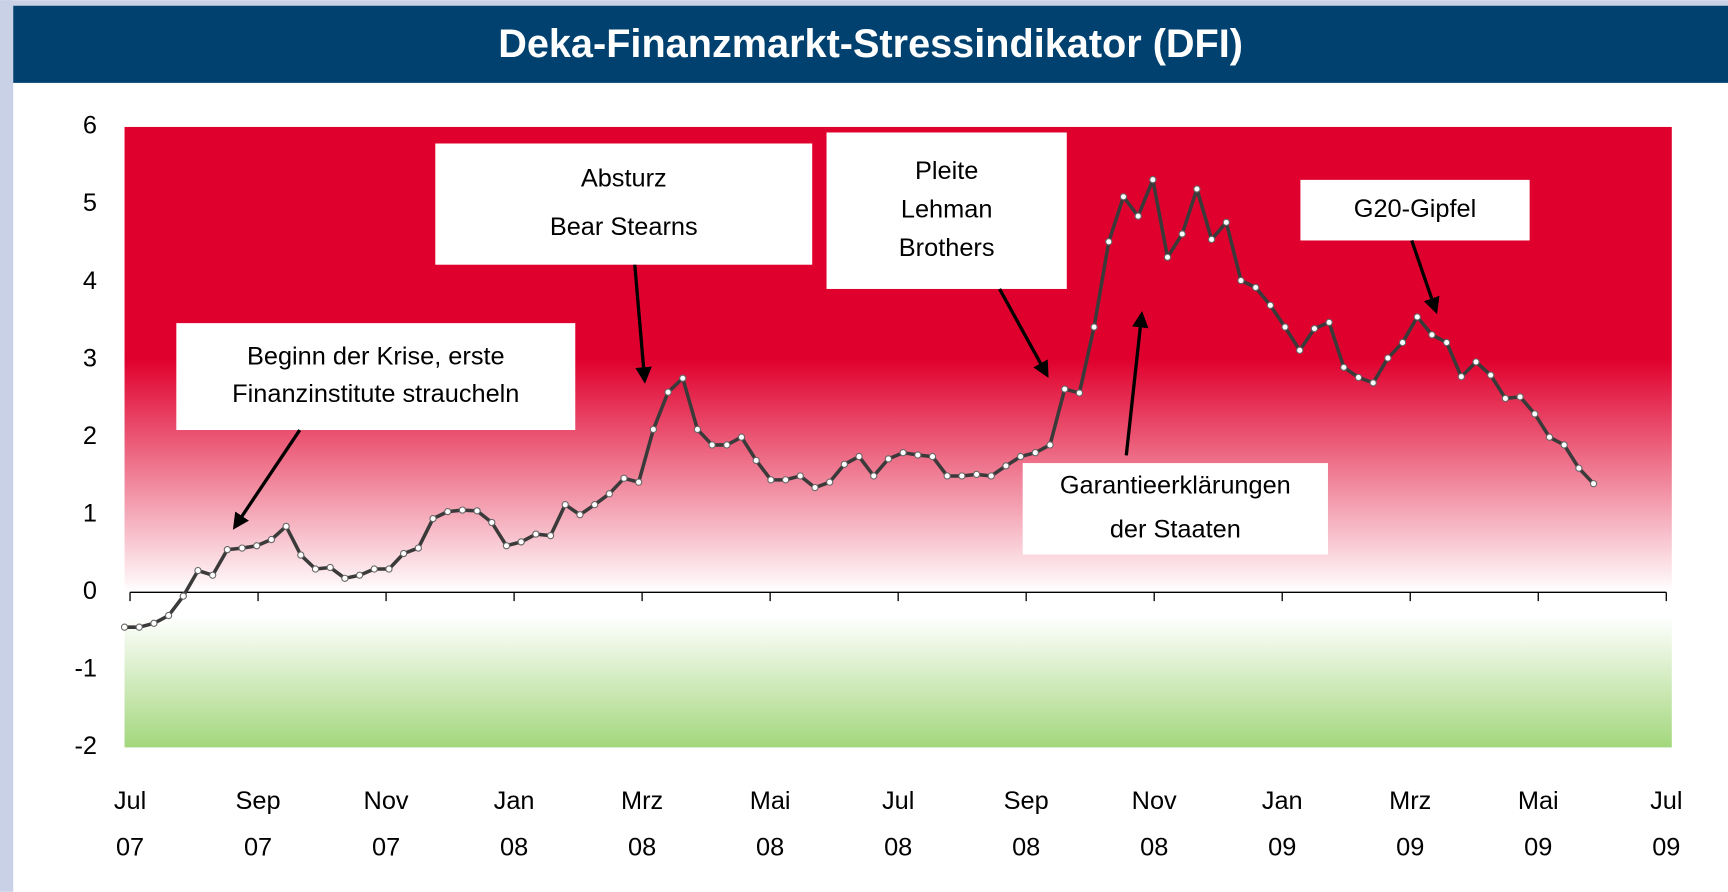  I want to click on top-border, so click(864, 3).